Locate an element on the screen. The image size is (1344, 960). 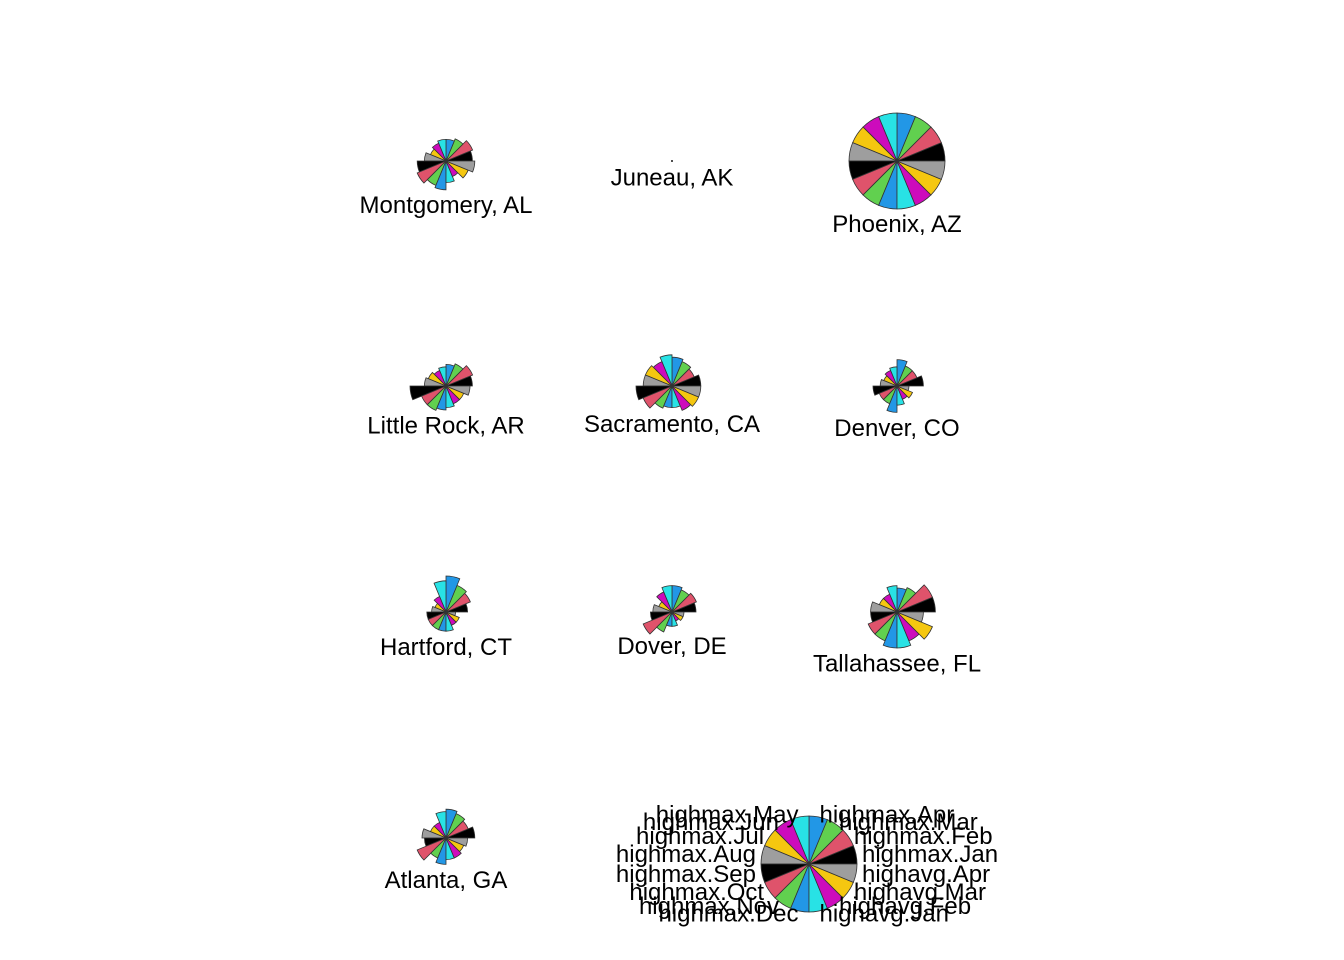
star-atlanta-ga-segment-highmax-apr is located at coordinates (451, 823).